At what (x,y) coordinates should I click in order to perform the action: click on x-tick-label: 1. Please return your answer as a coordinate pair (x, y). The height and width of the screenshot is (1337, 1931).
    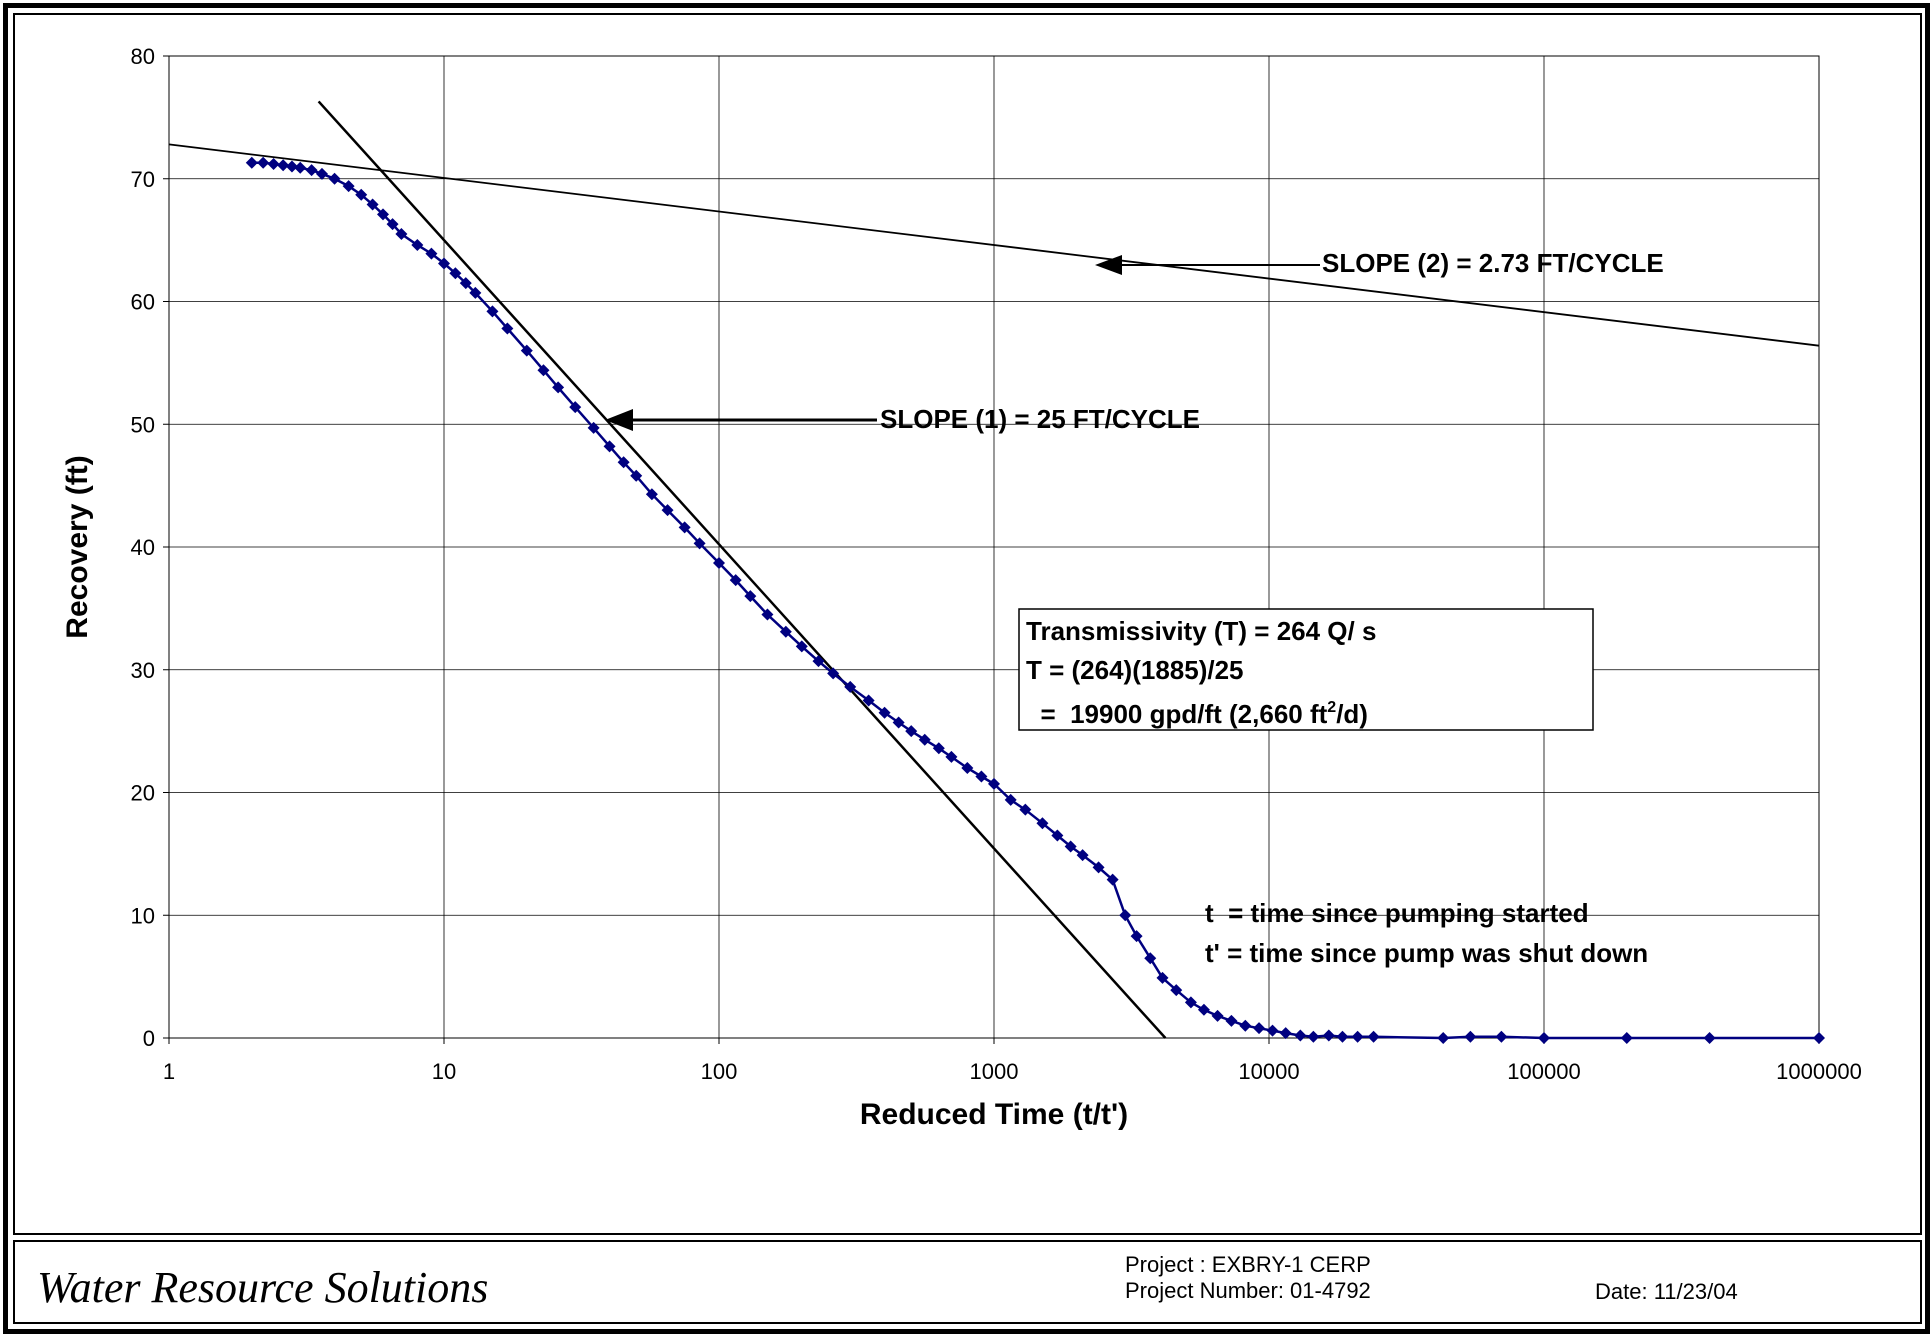
    Looking at the image, I should click on (169, 1071).